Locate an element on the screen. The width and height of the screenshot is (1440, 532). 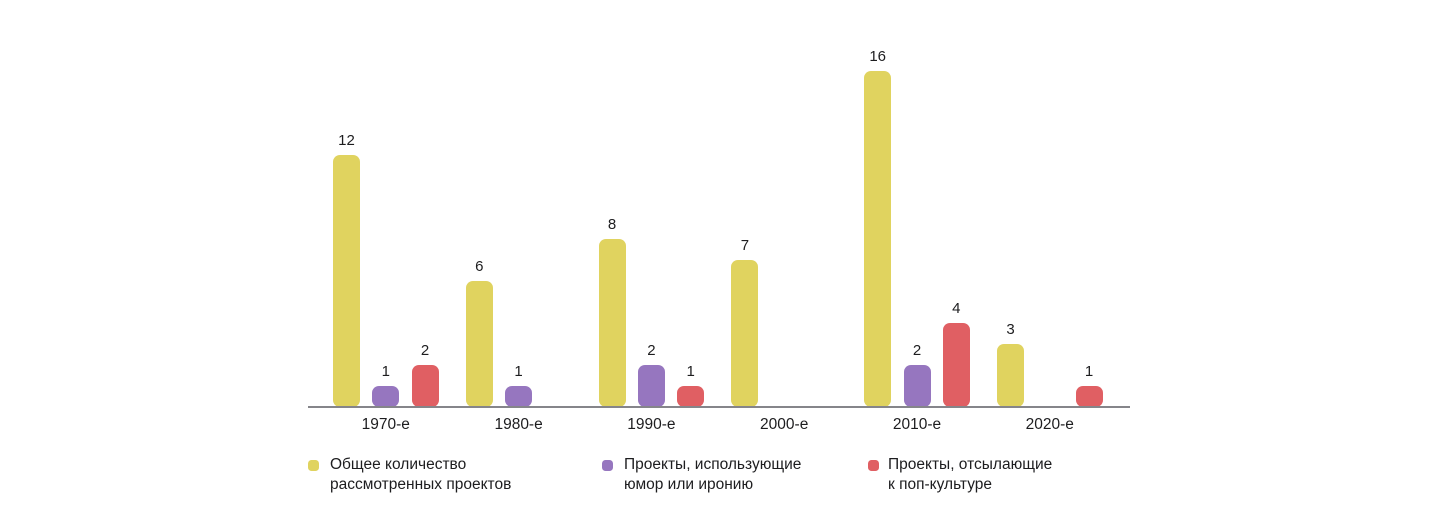
x-axis-tick-label: 2010-е is located at coordinates (917, 424).